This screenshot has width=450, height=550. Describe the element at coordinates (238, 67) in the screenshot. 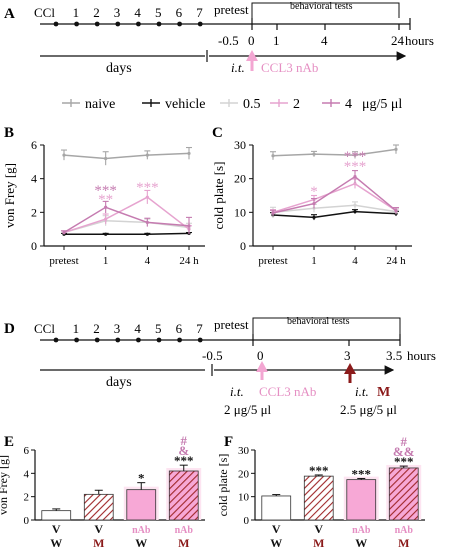

I see `injection-route: i.t.` at that location.